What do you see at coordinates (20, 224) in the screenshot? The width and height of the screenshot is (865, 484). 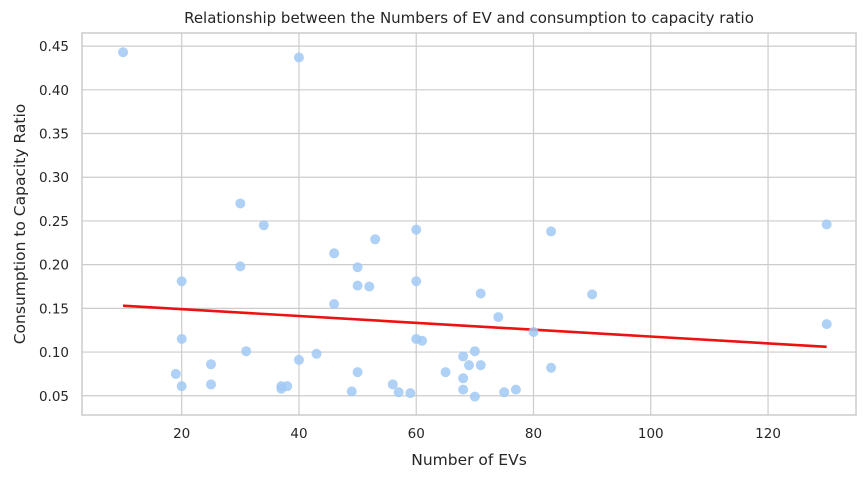 I see `y-axis-label: Consumption to Capacity Ratio` at bounding box center [20, 224].